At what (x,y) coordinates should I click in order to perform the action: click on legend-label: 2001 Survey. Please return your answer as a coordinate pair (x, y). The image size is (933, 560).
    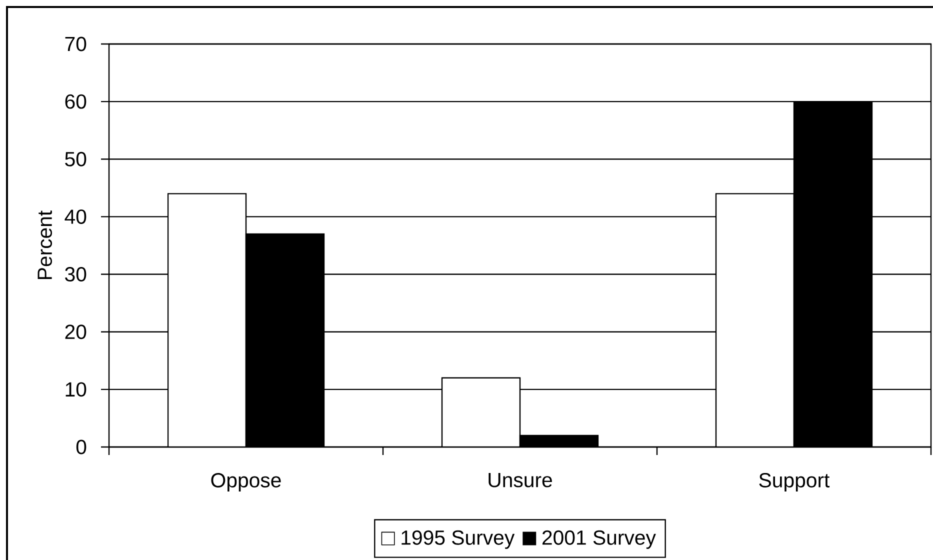
    Looking at the image, I should click on (599, 539).